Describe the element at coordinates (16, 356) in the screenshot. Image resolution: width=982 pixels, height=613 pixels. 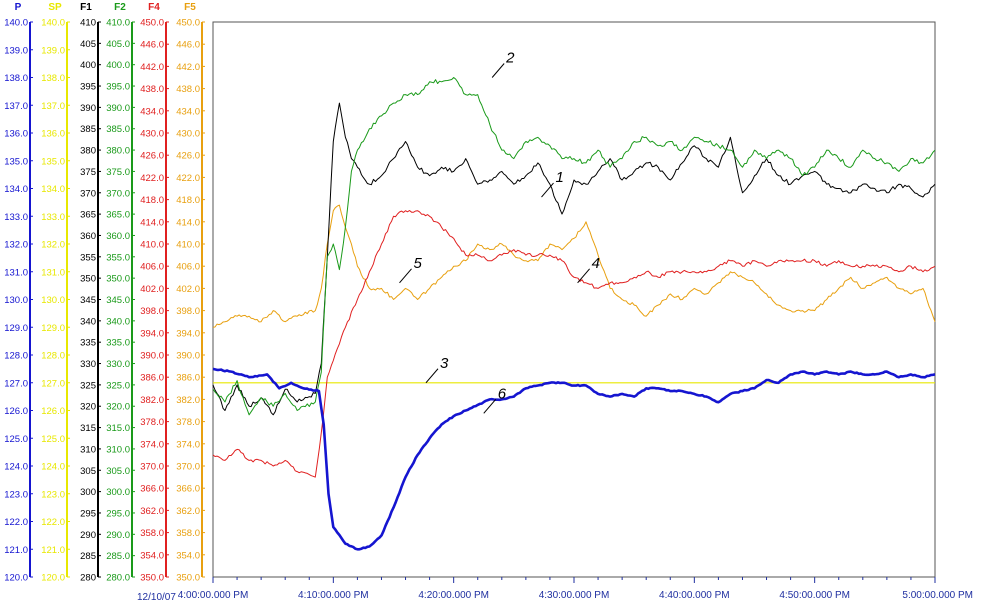
I see `y-tick-label: 128.0` at that location.